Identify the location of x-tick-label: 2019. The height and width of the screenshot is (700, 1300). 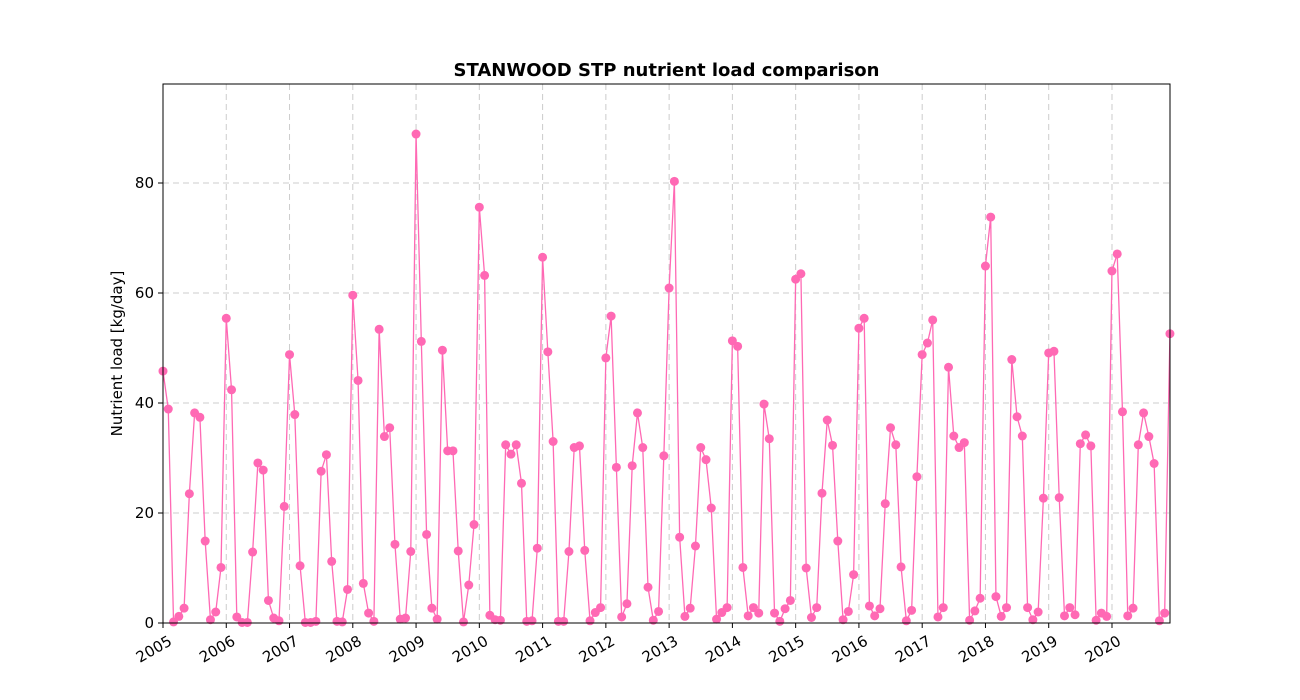
(1040, 649).